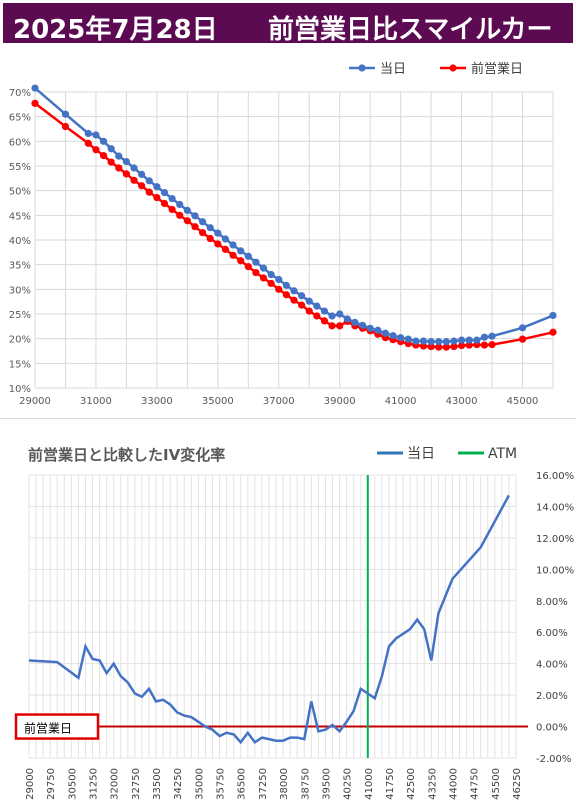 Image resolution: width=576 pixels, height=807 pixels. I want to click on x-tick-label: 33500, so click(157, 784).